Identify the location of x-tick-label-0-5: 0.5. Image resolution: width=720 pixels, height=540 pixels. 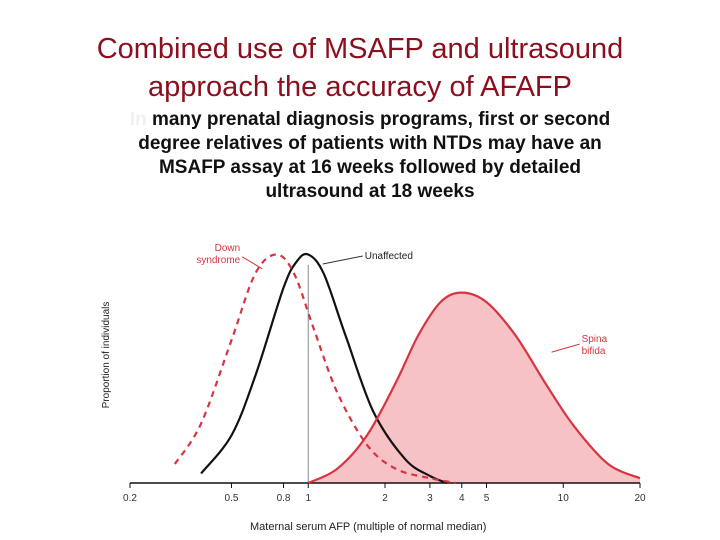
(232, 498).